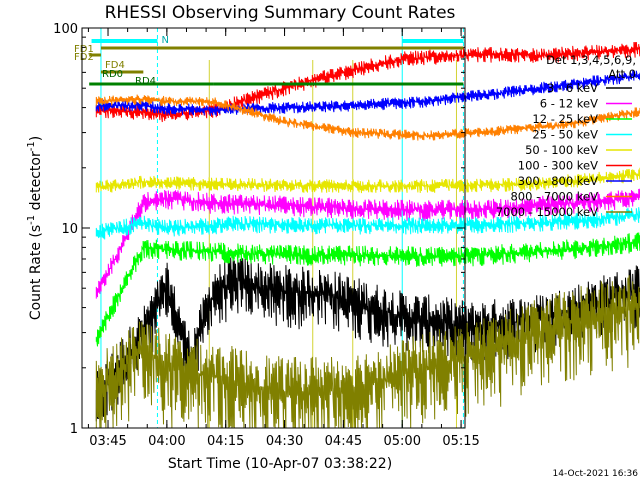 This screenshot has width=640, height=480. What do you see at coordinates (558, 166) in the screenshot?
I see `legend-entry: 100 - 300 keV` at bounding box center [558, 166].